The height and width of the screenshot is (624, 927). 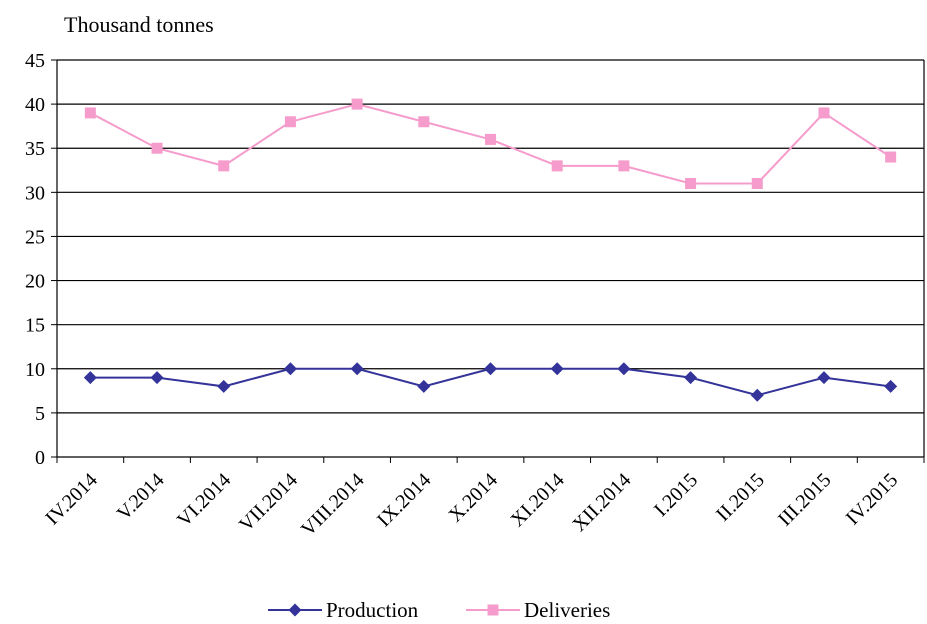 What do you see at coordinates (40, 458) in the screenshot?
I see `y-tick-label: 0` at bounding box center [40, 458].